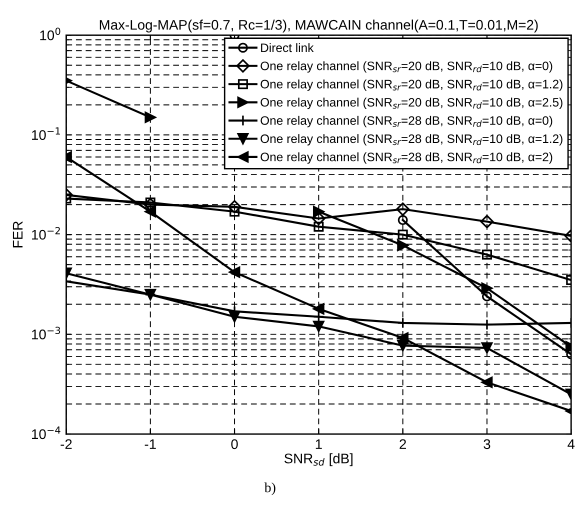  Describe the element at coordinates (270, 489) in the screenshot. I see `text: b)` at that location.